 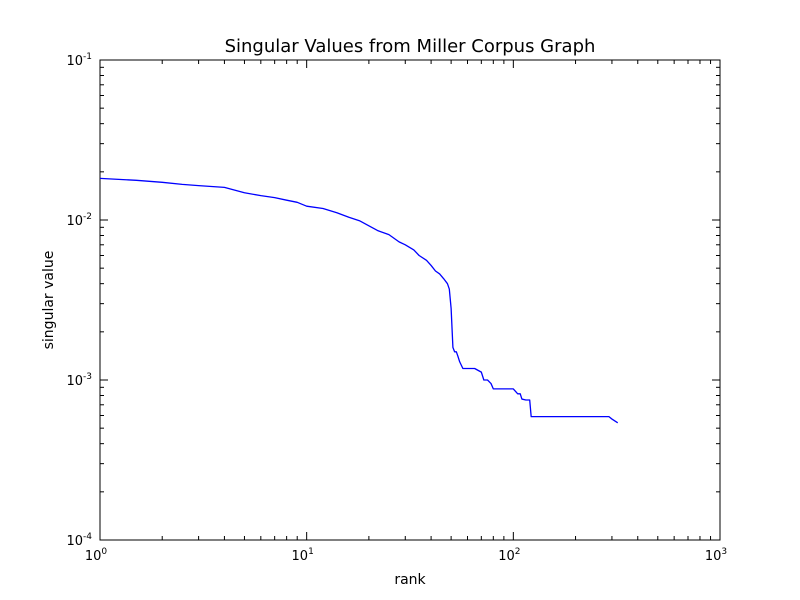 What do you see at coordinates (406, 555) in the screenshot?
I see `x-tick-labels: 100 10¹ 10² 10³` at bounding box center [406, 555].